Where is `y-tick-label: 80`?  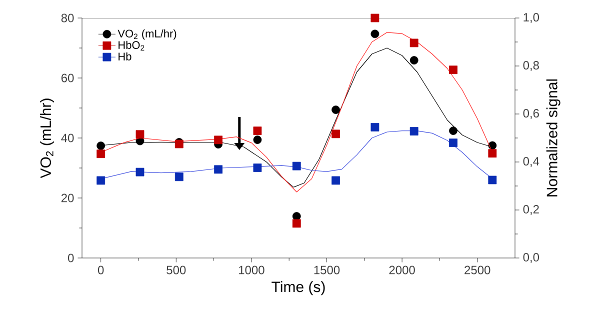 y-tick-label: 80 is located at coordinates (67, 18).